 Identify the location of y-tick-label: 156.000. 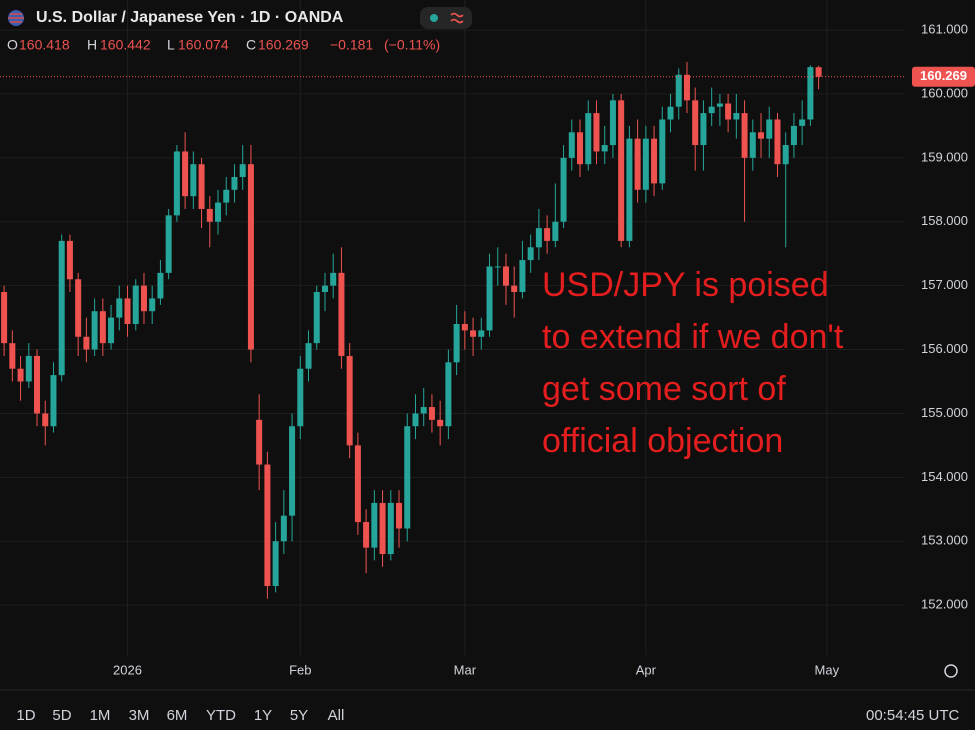
(944, 348).